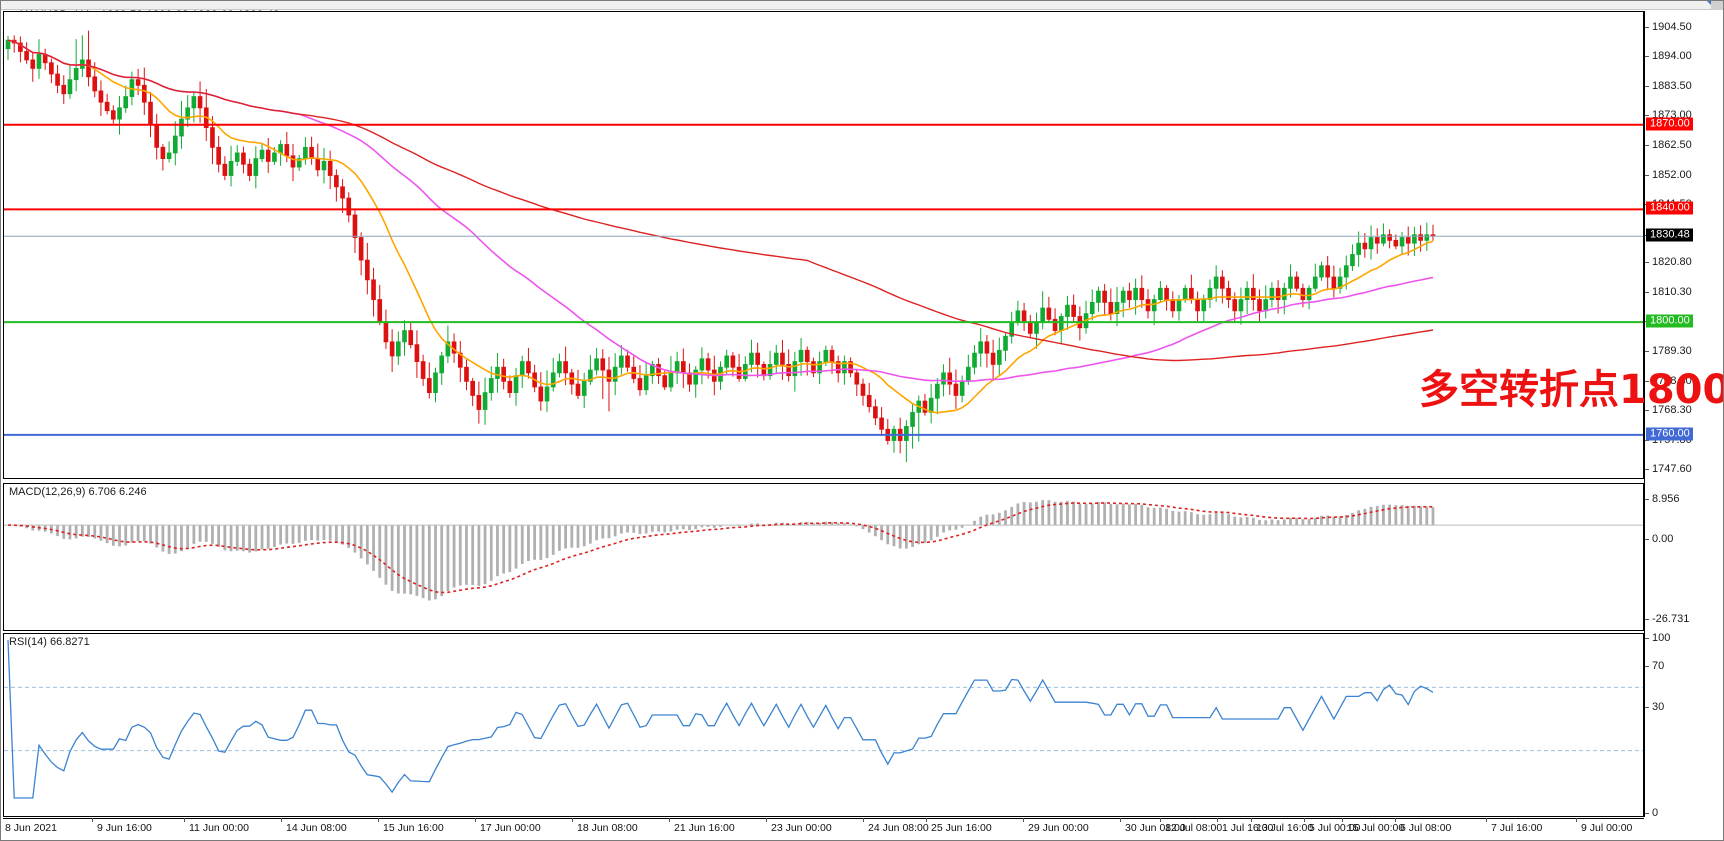 The width and height of the screenshot is (1724, 841). I want to click on time-tick-label: 7 Jul 16:00, so click(1514, 826).